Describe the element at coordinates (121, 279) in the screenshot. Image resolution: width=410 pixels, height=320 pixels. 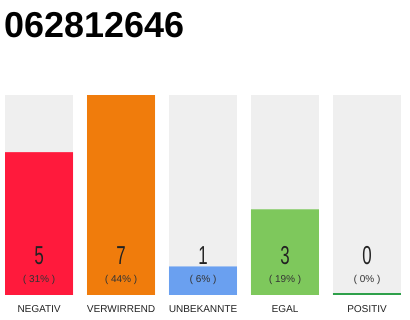
I see `annotation: ( 44% )` at that location.